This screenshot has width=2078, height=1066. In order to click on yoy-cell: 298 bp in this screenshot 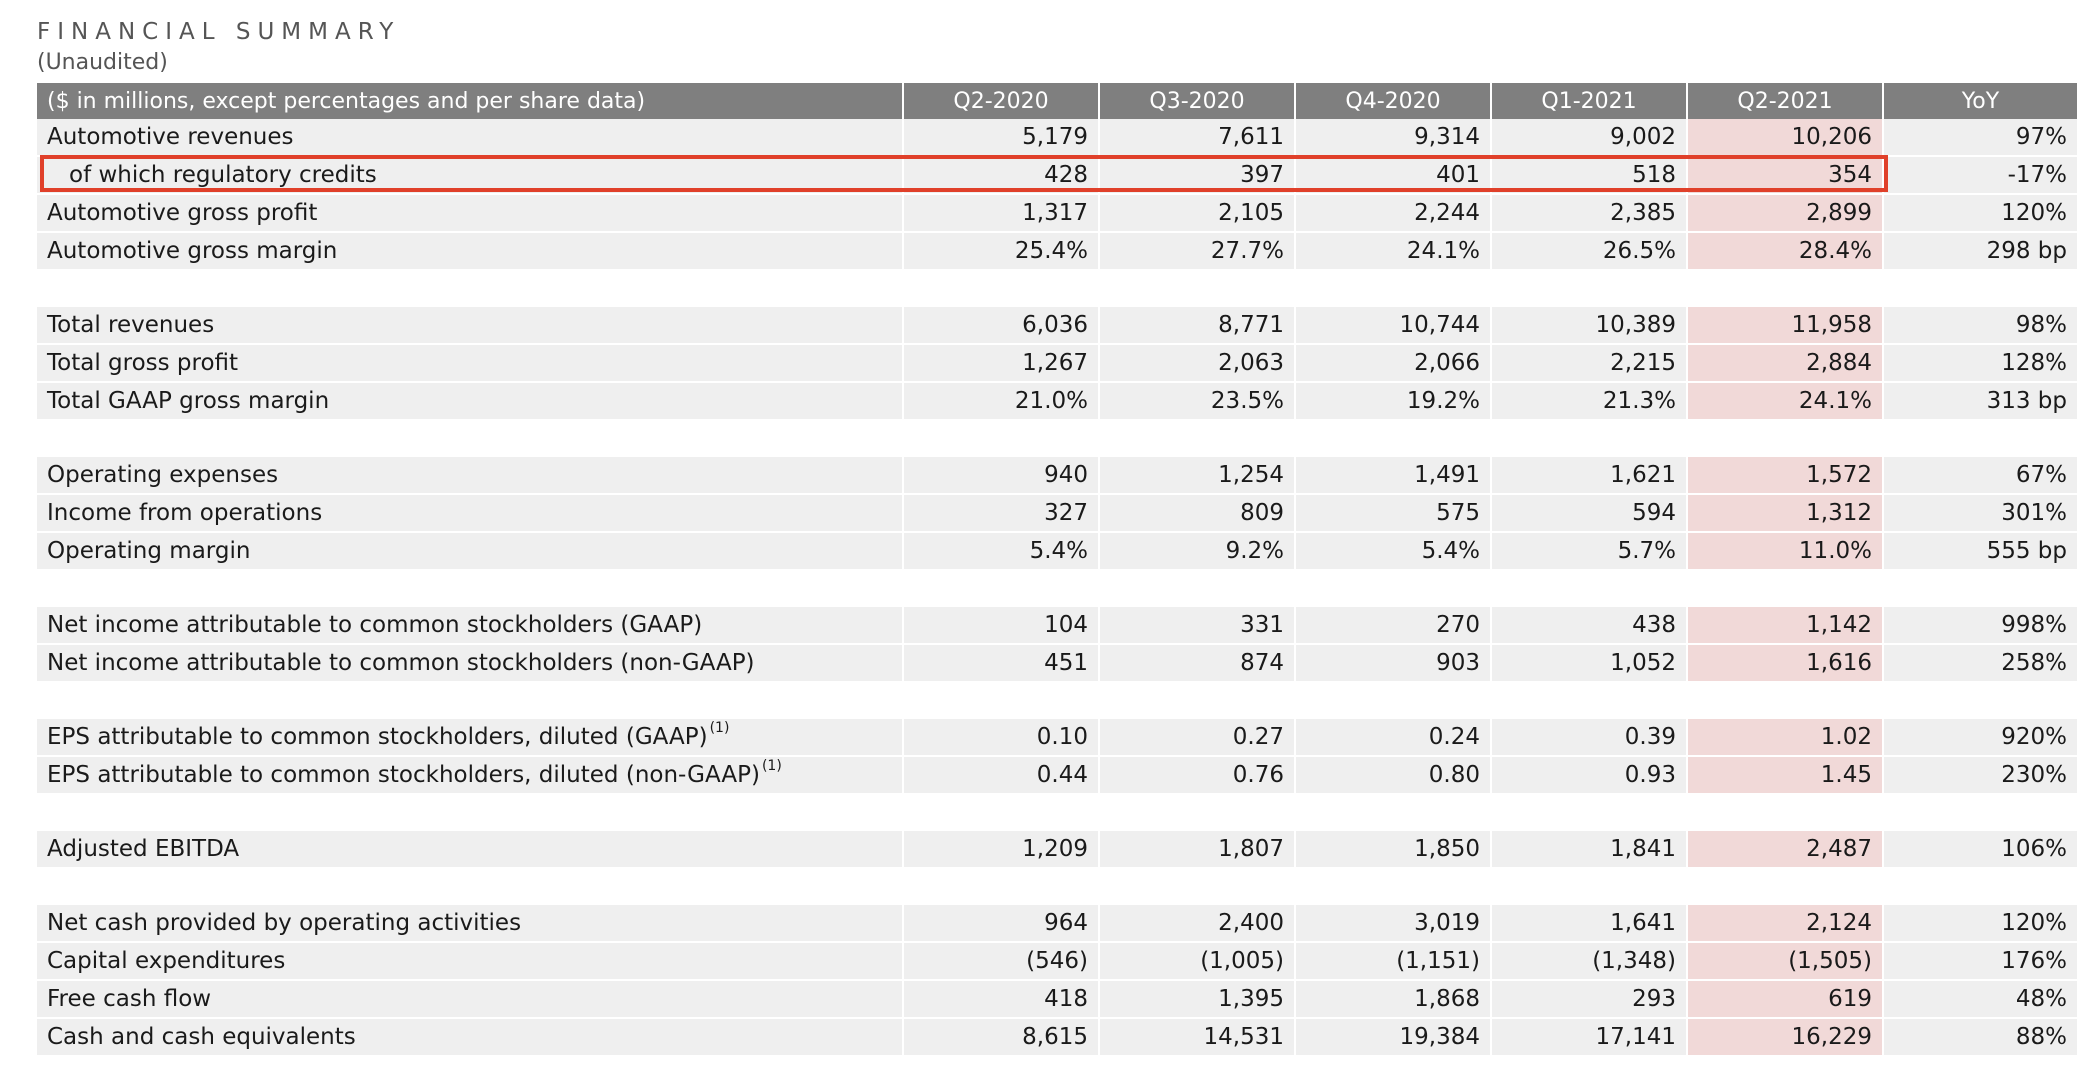, I will do `click(1980, 251)`.